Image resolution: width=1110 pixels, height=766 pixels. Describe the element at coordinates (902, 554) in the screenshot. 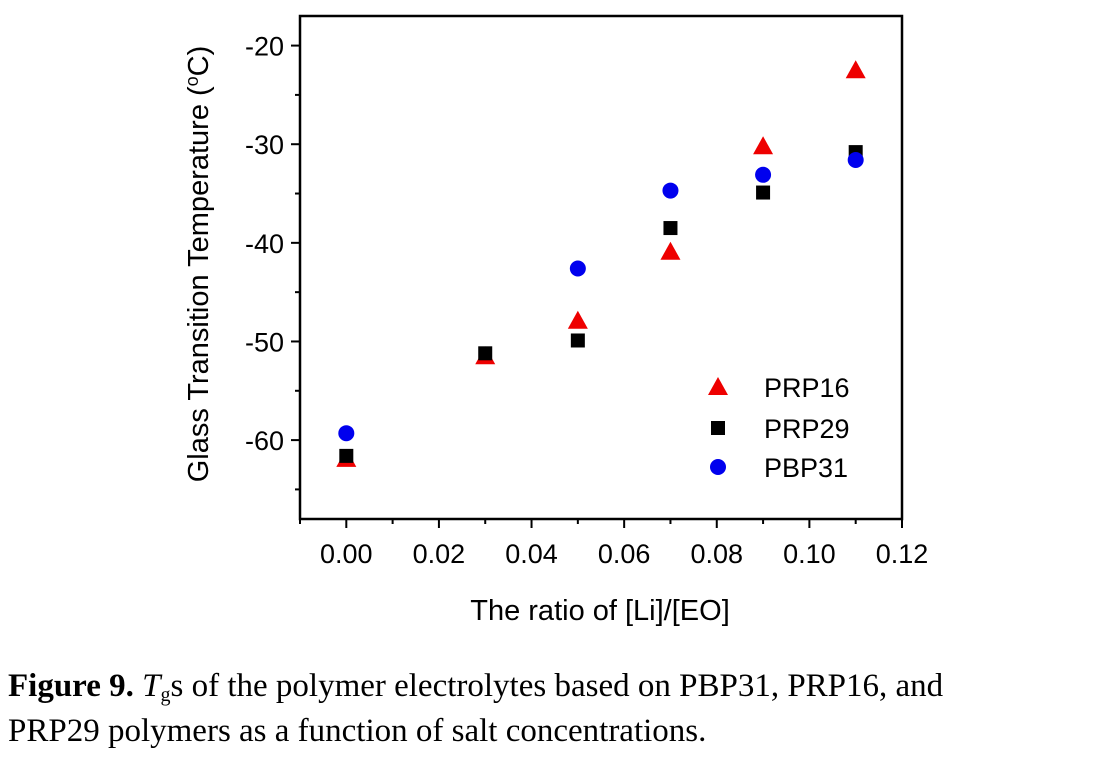

I see `x-tick-label: 0.12` at that location.